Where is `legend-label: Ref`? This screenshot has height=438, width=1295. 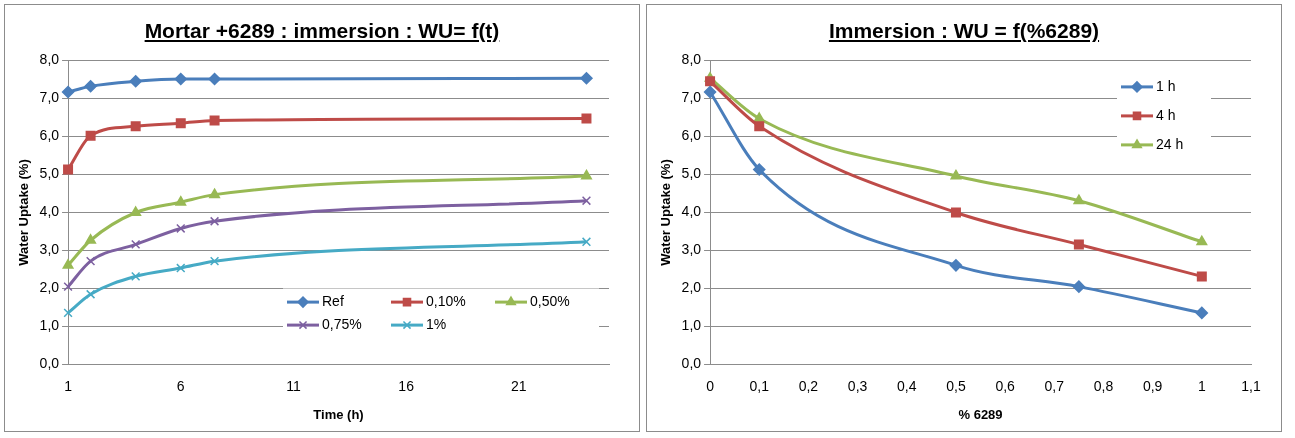 legend-label: Ref is located at coordinates (333, 300).